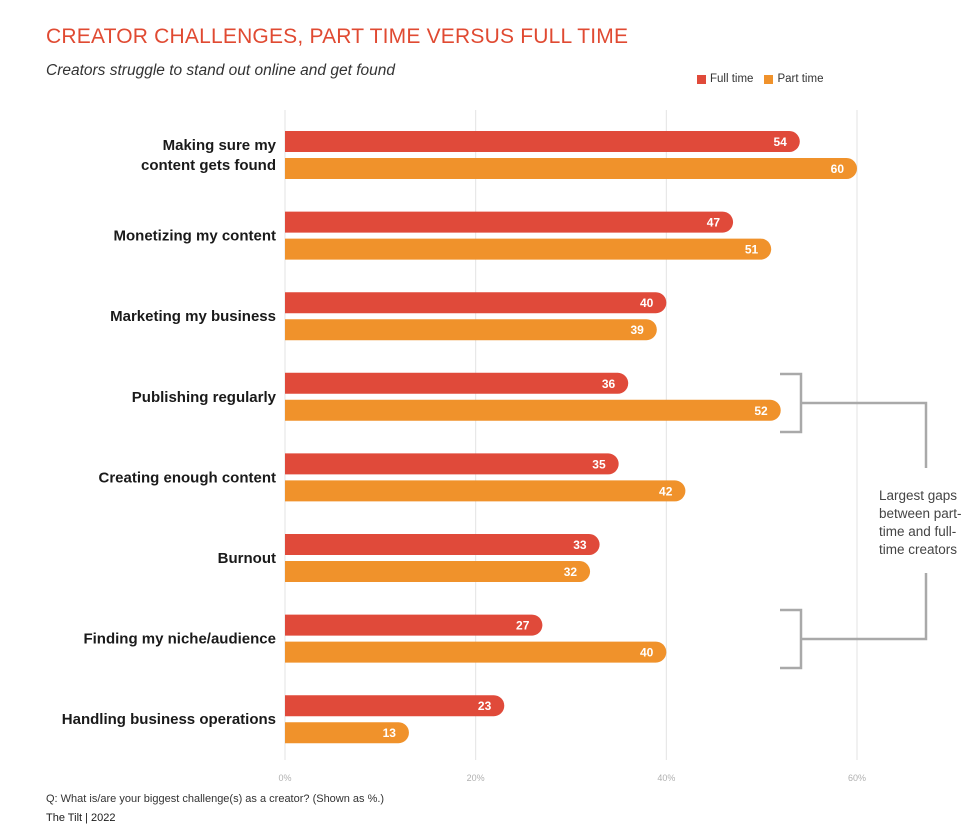 The image size is (977, 838). Describe the element at coordinates (791, 403) in the screenshot. I see `gap-bracket-publishing` at that location.